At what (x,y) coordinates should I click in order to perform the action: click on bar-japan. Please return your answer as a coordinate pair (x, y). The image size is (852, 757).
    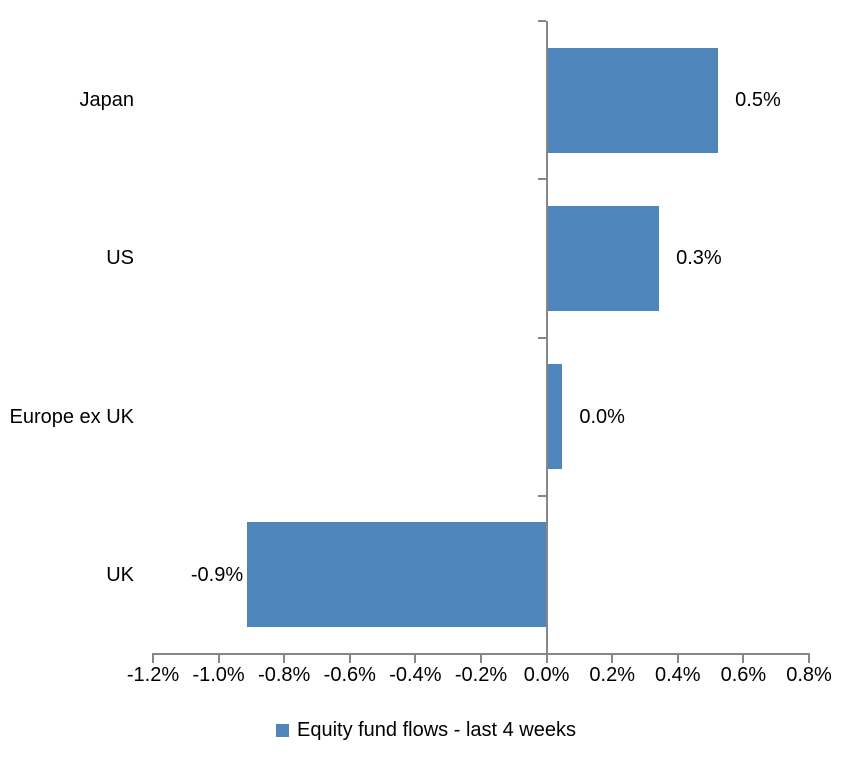
    Looking at the image, I should click on (633, 100).